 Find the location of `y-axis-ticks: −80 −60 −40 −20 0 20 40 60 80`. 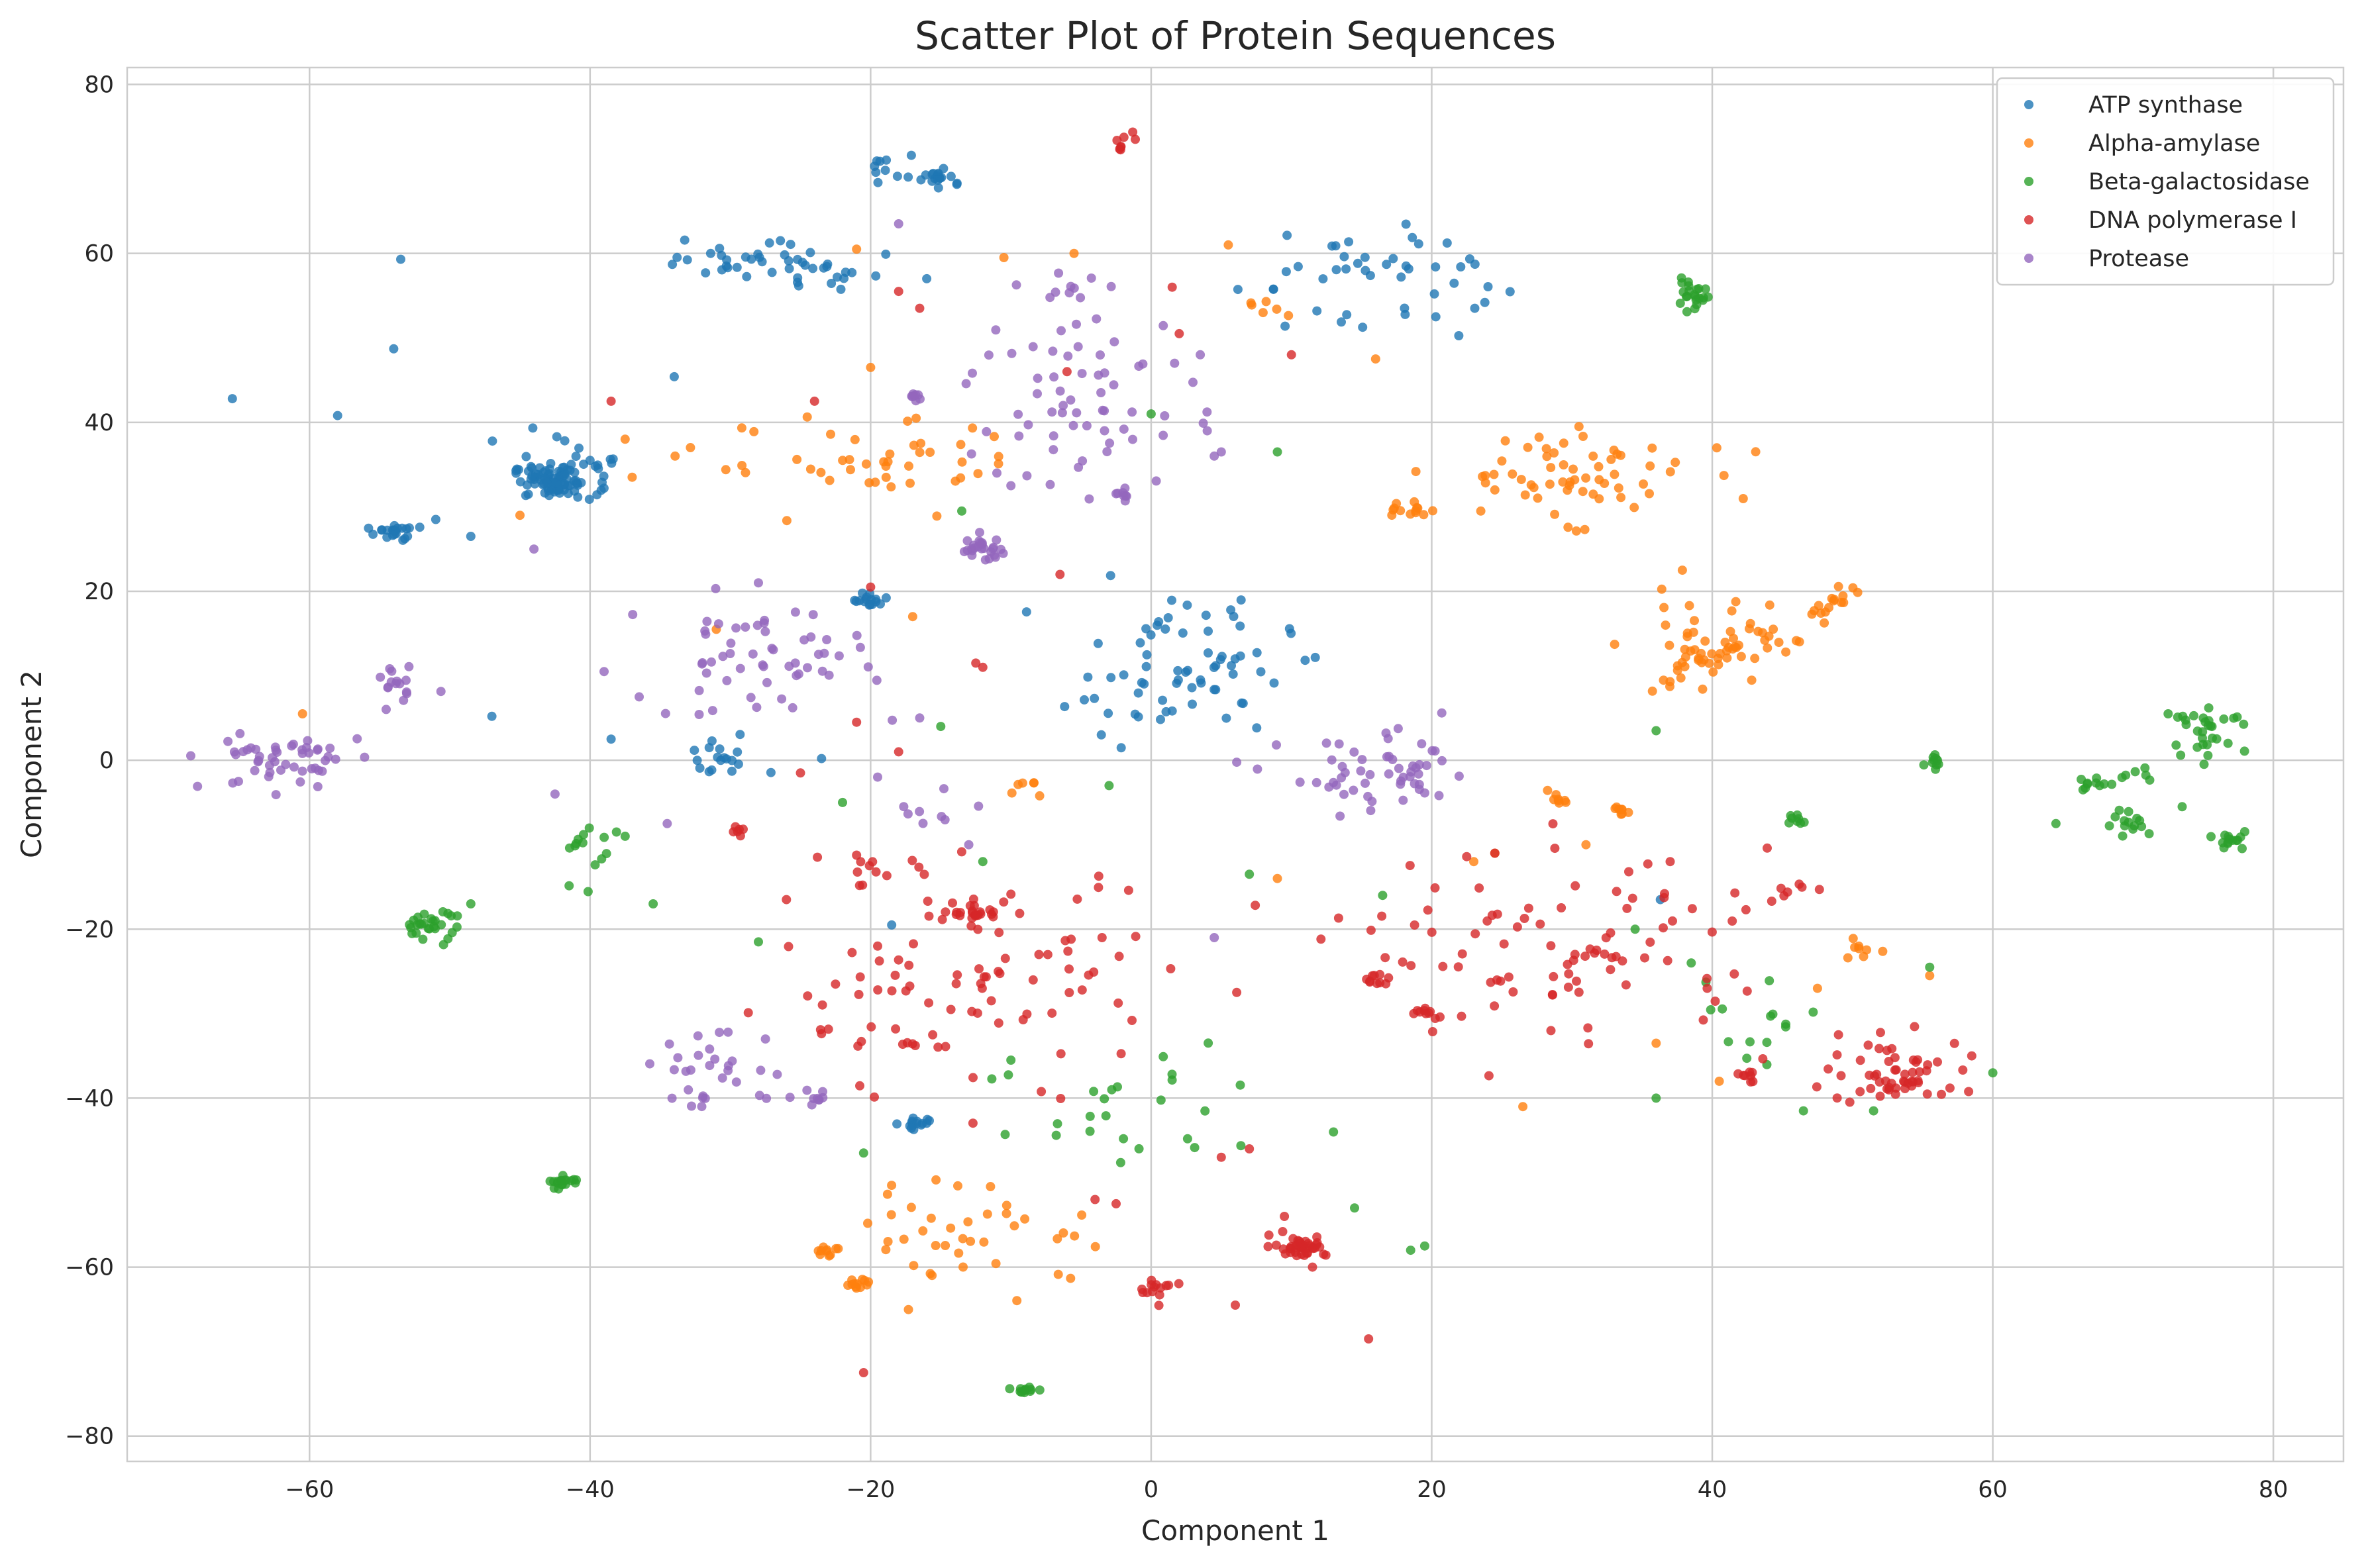

y-axis-ticks: −80 −60 −40 −20 0 20 40 60 80 is located at coordinates (90, 761).